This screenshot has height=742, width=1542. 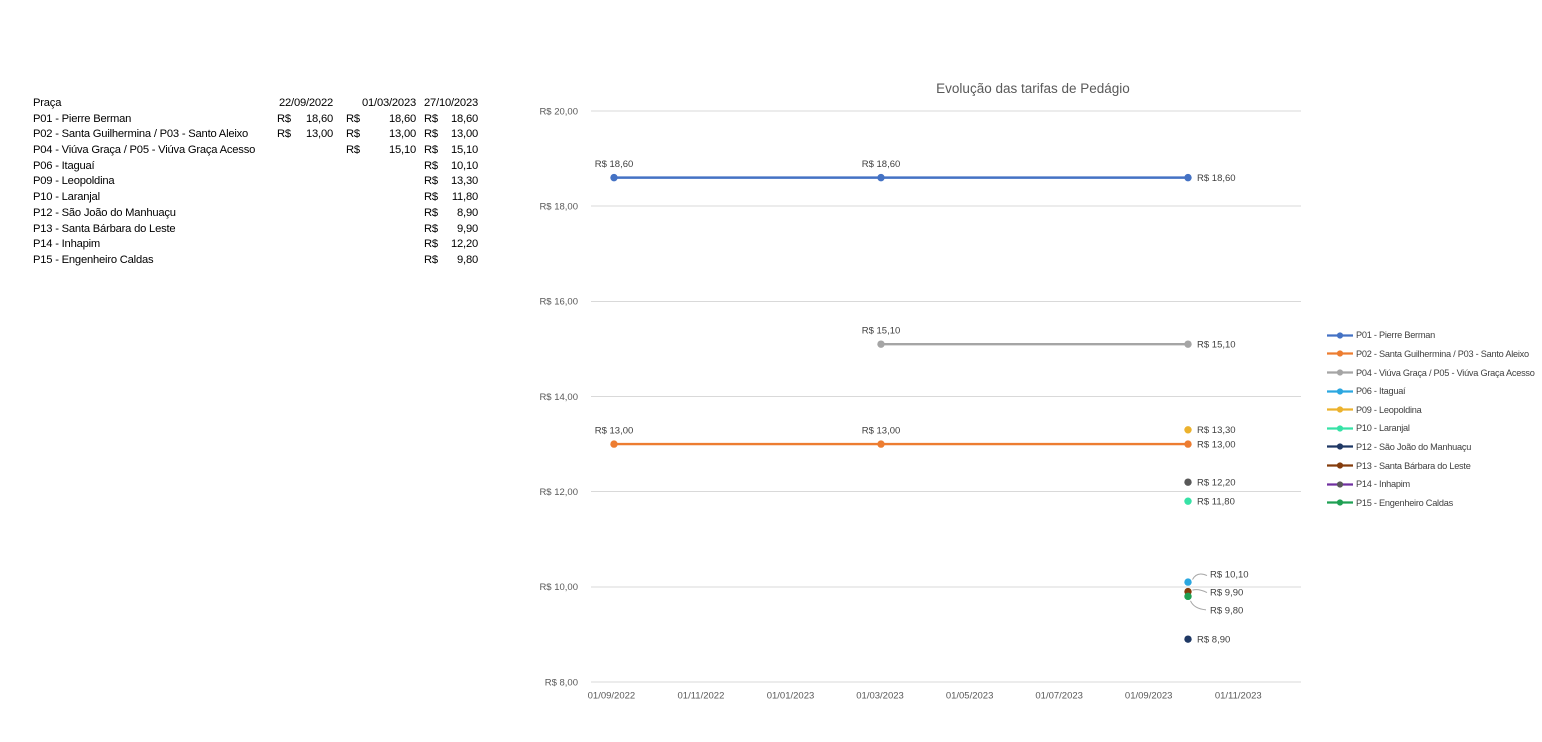 What do you see at coordinates (467, 212) in the screenshot?
I see `tariff-value-cell: 8,90` at bounding box center [467, 212].